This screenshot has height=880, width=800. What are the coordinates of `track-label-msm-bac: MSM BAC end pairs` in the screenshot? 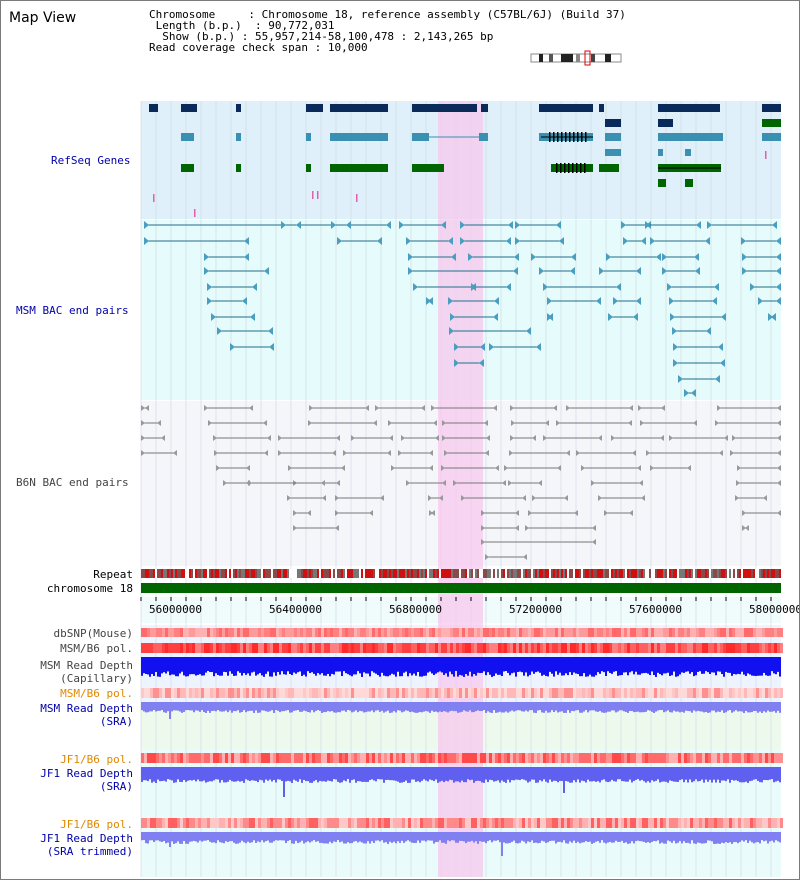 It's located at (72, 310).